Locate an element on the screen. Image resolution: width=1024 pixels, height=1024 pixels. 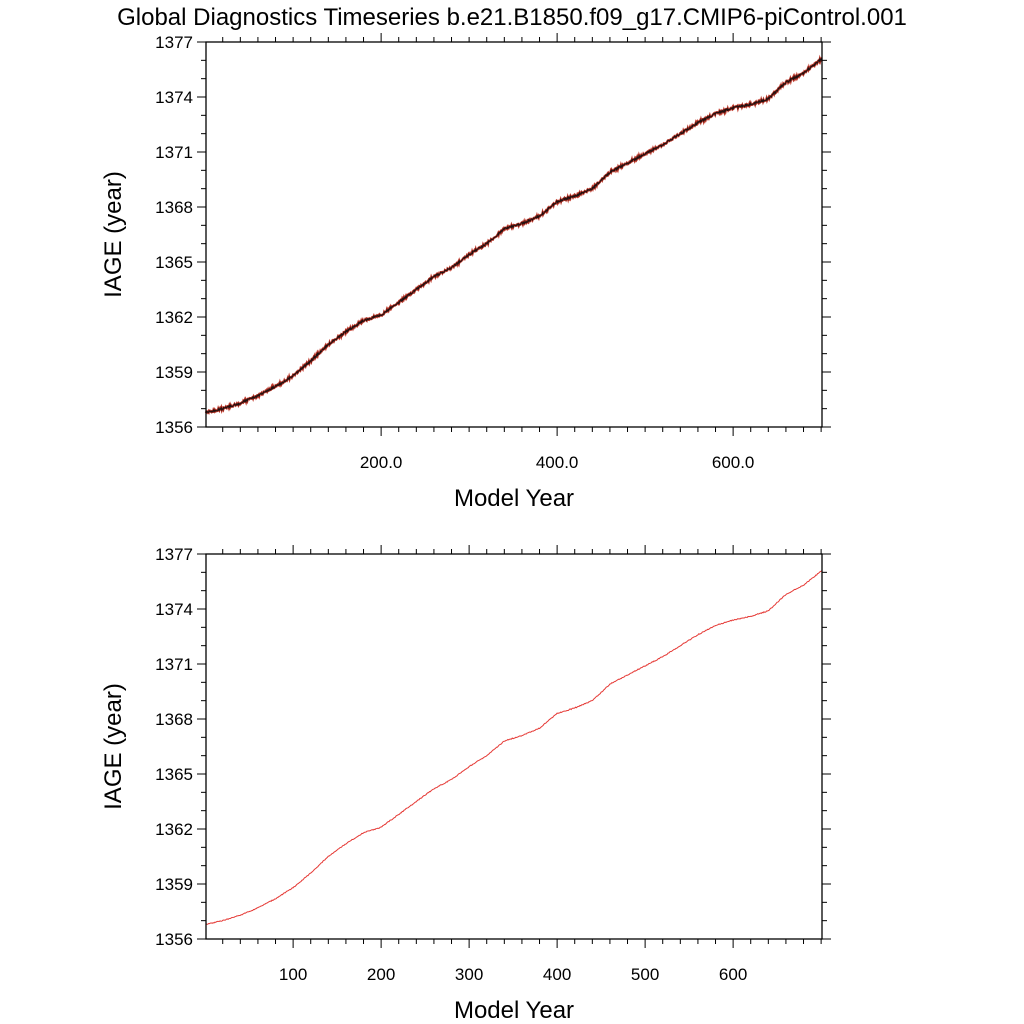
bottom-ytick-label-1362: 1362 is located at coordinates (174, 829).